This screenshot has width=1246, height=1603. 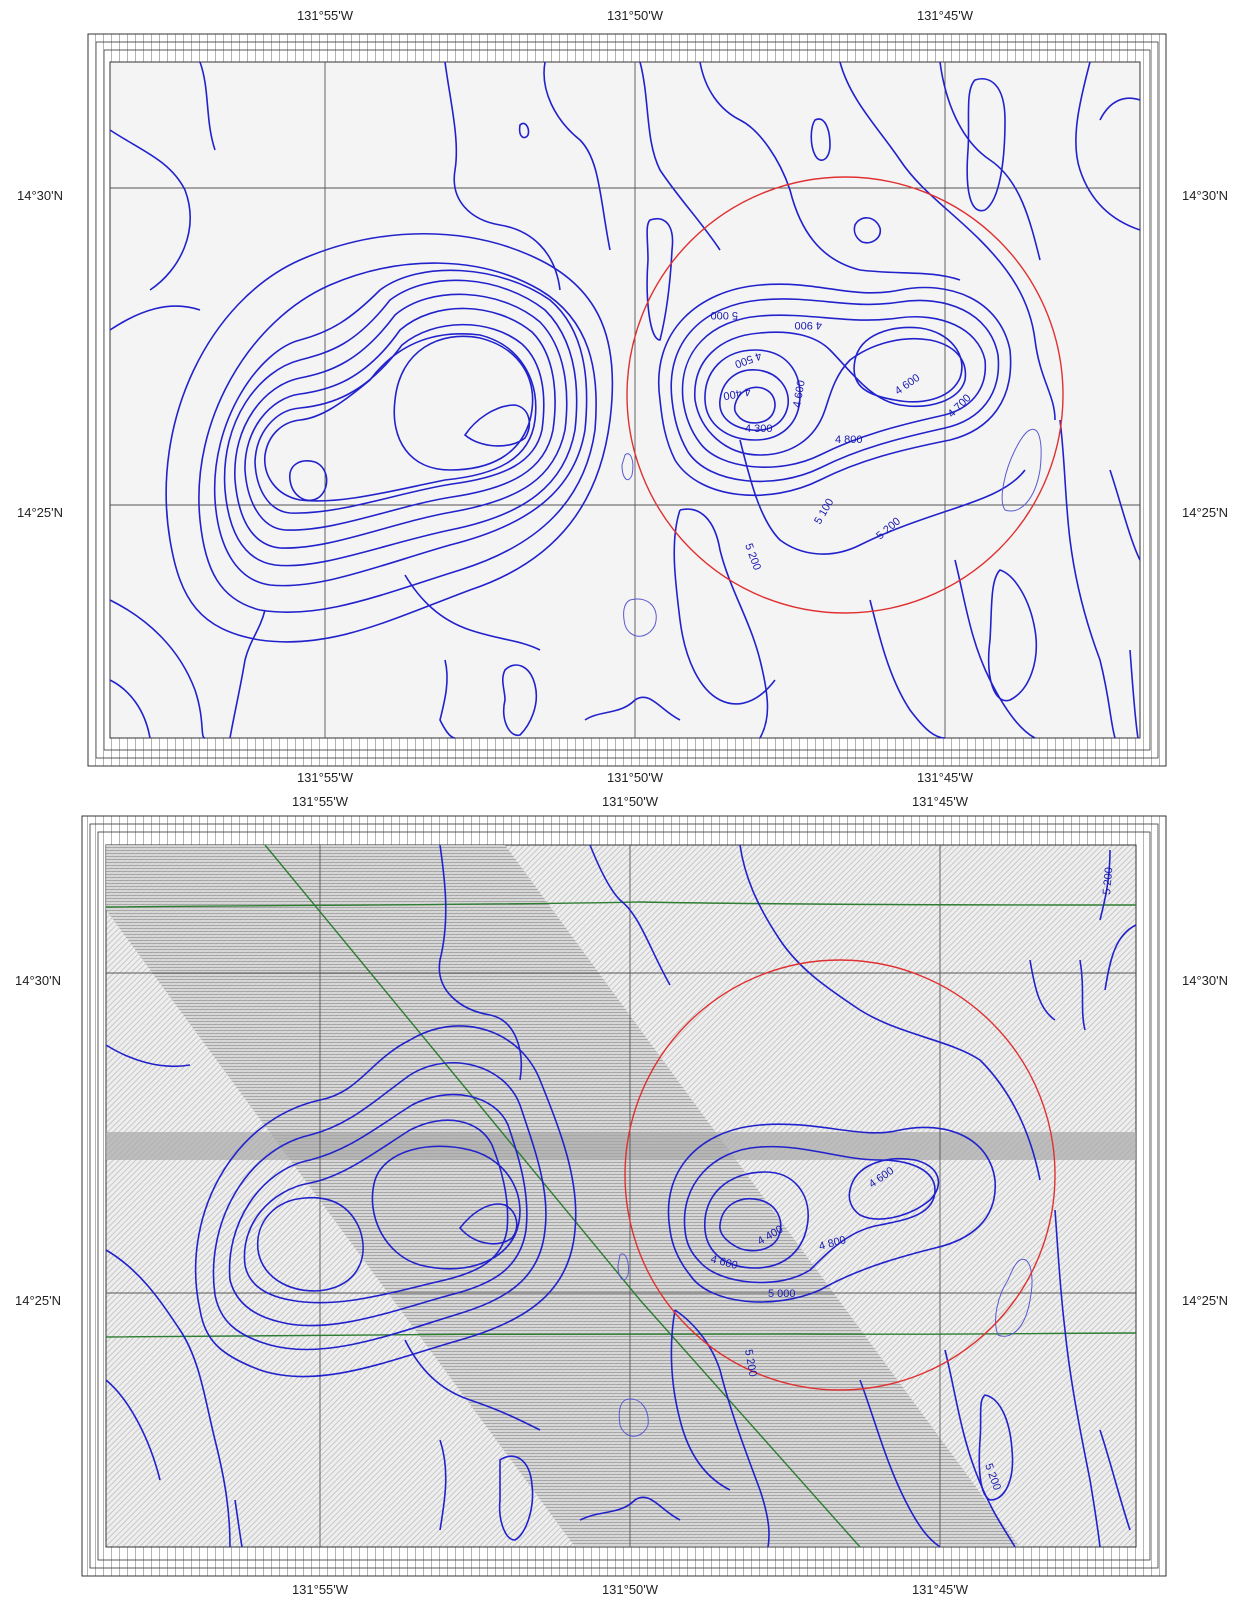 What do you see at coordinates (849, 440) in the screenshot?
I see `contour-label: 4 800` at bounding box center [849, 440].